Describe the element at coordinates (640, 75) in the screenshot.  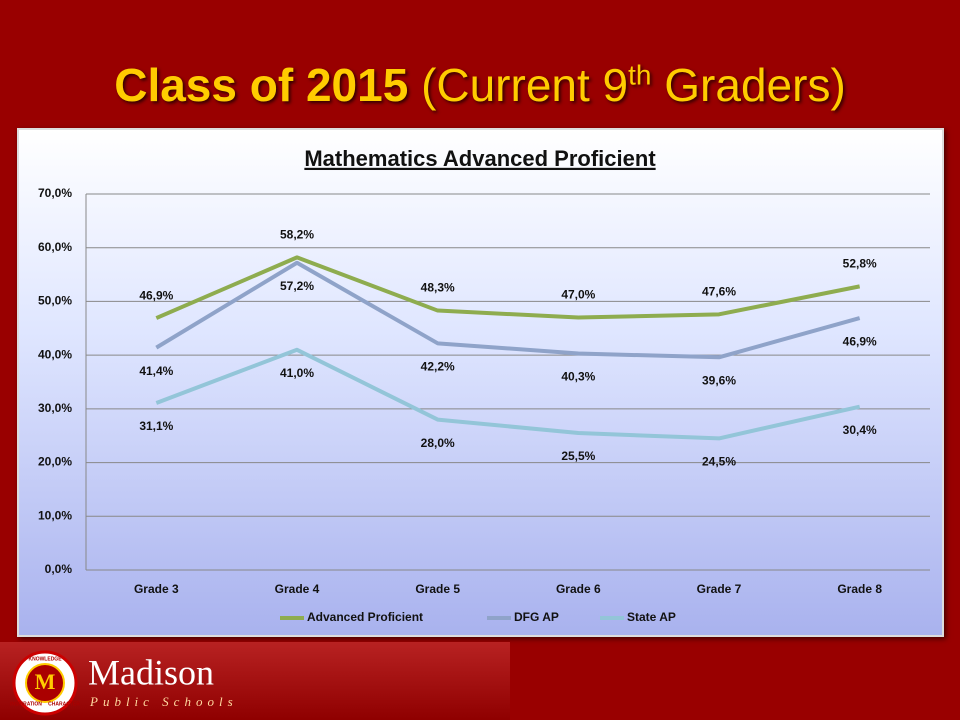
I see `title-sup: th` at that location.